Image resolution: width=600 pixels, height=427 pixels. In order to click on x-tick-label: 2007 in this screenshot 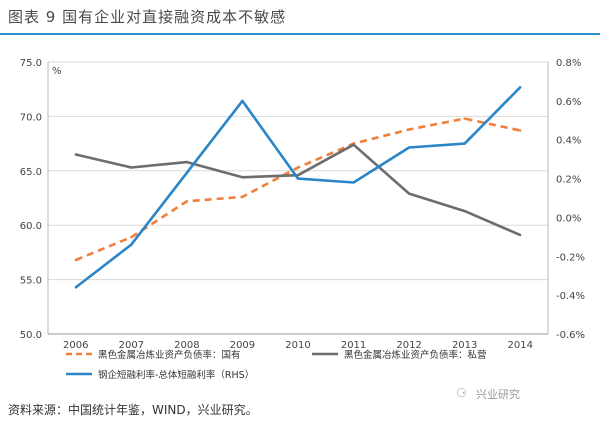, I will do `click(131, 345)`.